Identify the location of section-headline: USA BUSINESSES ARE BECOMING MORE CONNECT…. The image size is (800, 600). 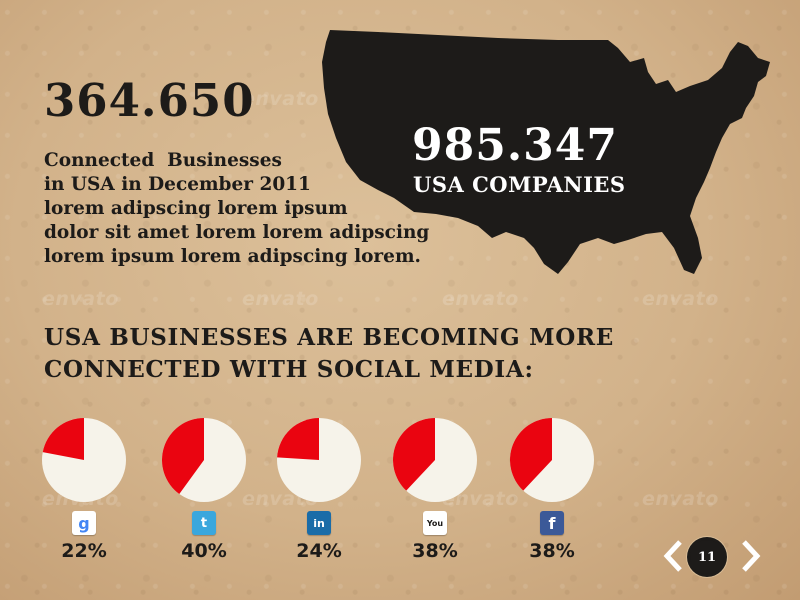
(329, 354).